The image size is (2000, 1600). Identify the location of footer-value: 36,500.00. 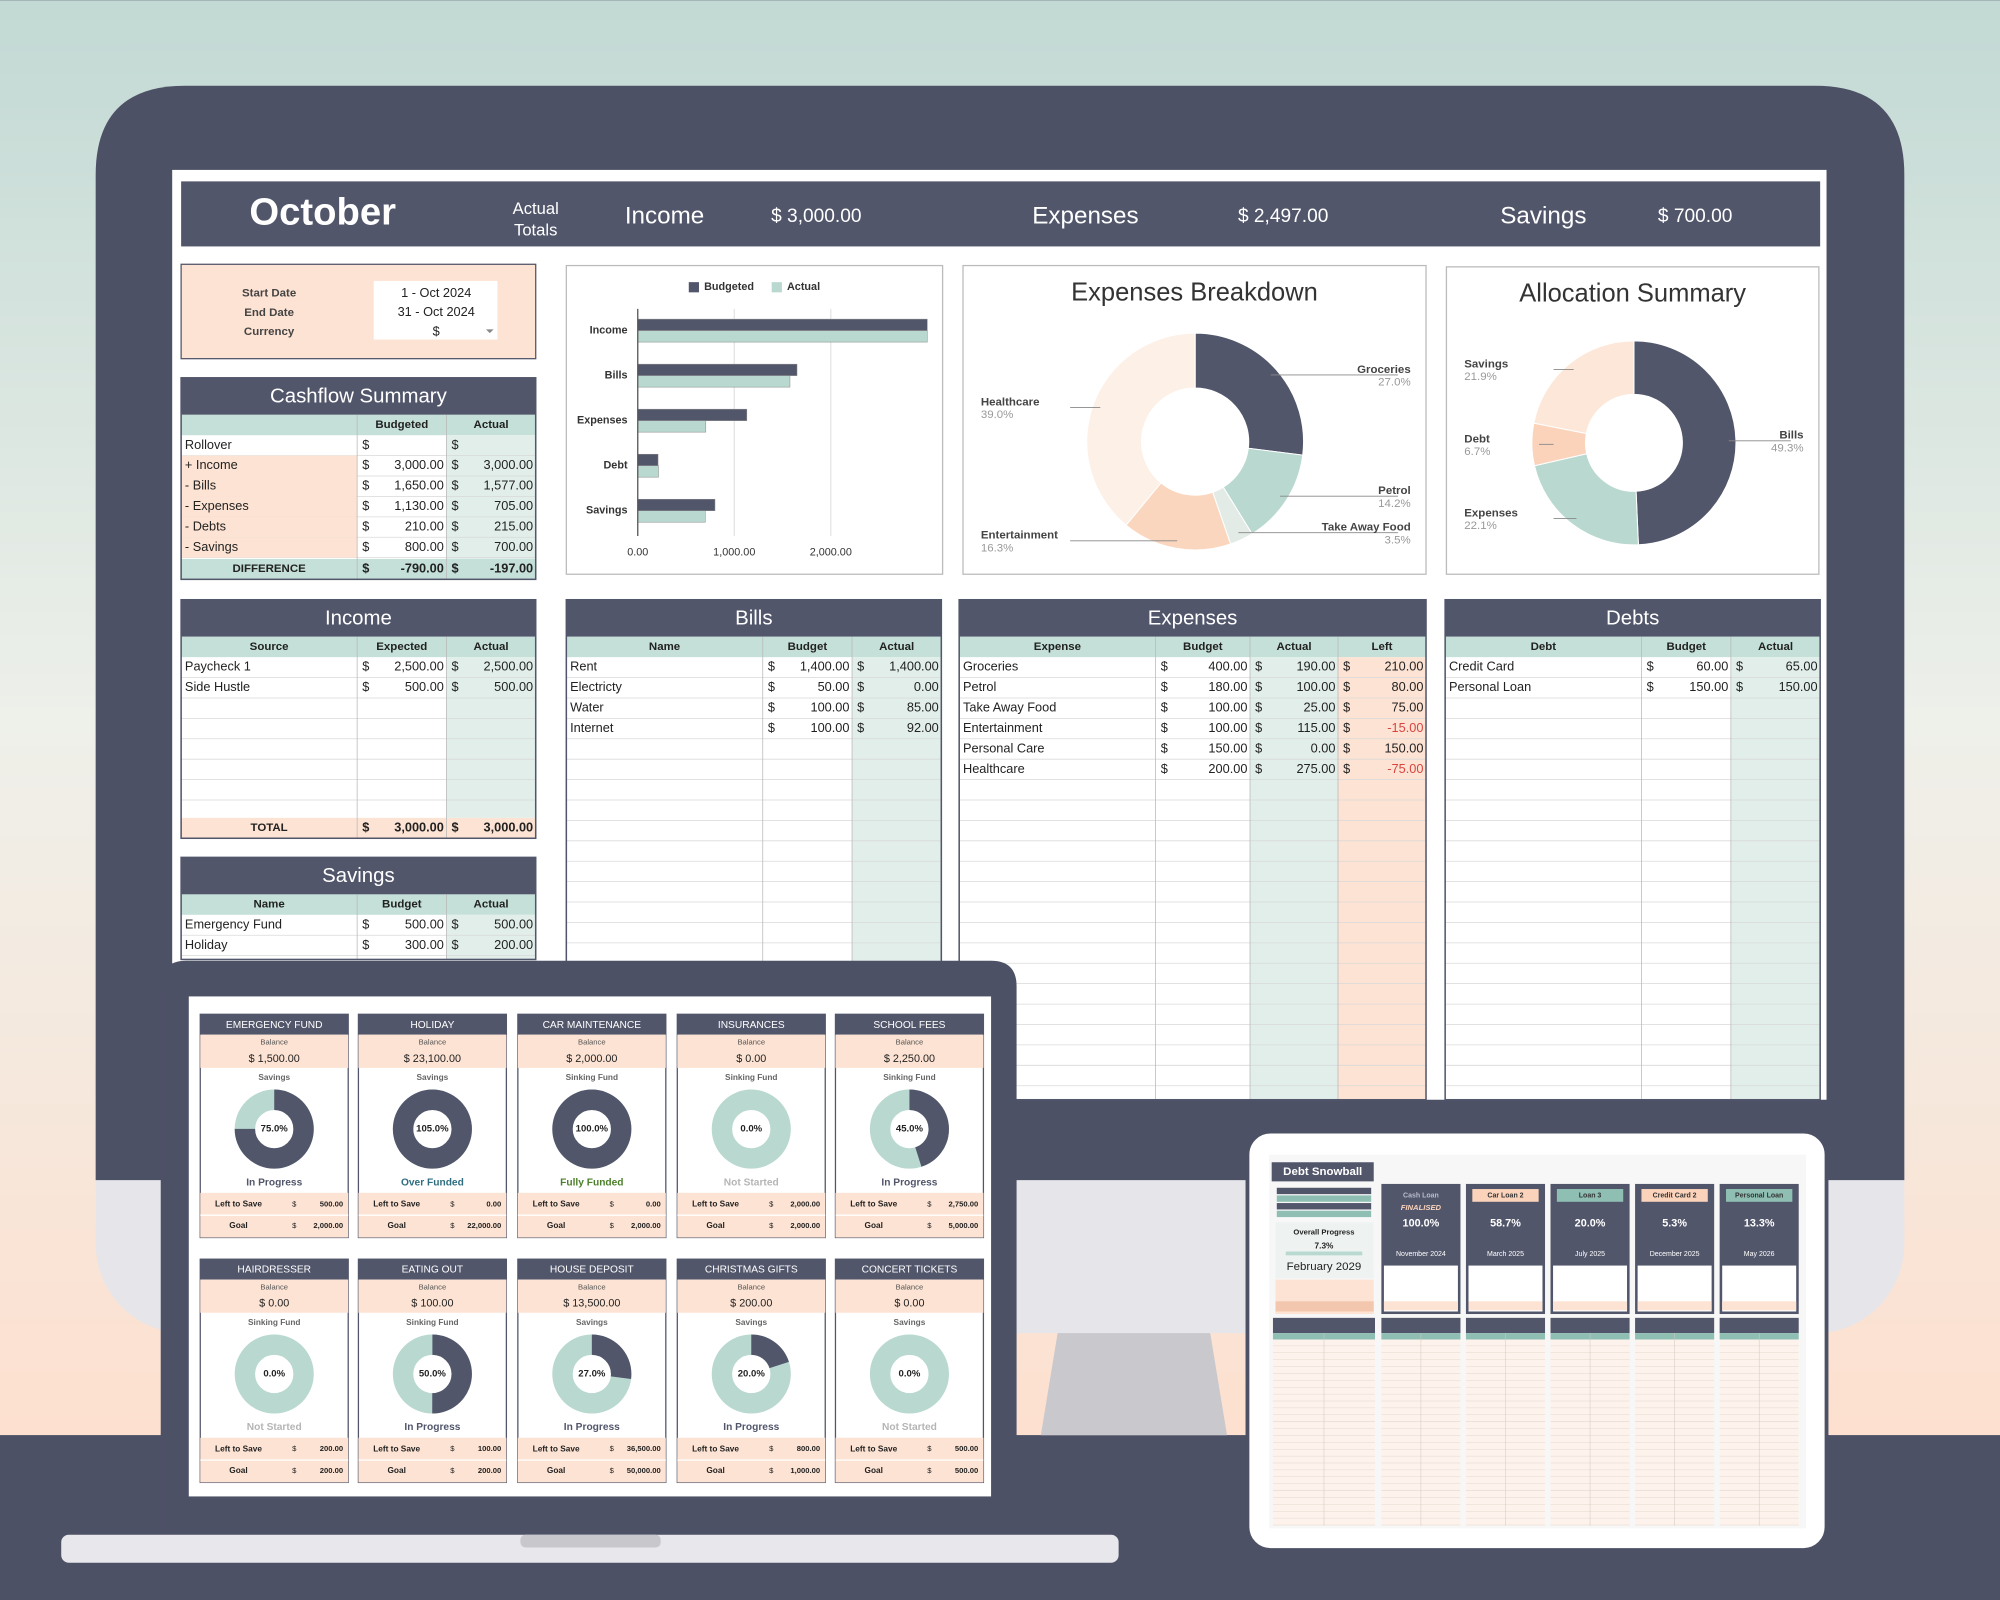
(644, 1448).